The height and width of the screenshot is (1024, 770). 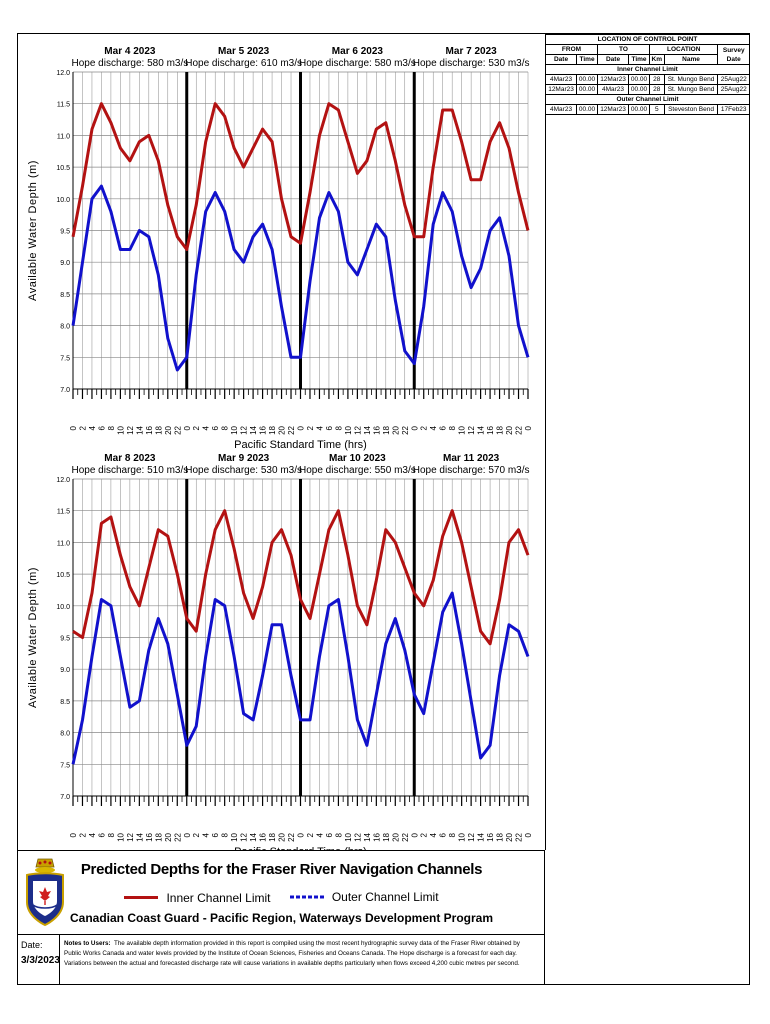 What do you see at coordinates (587, 59) in the screenshot?
I see `col-from-time: Time` at bounding box center [587, 59].